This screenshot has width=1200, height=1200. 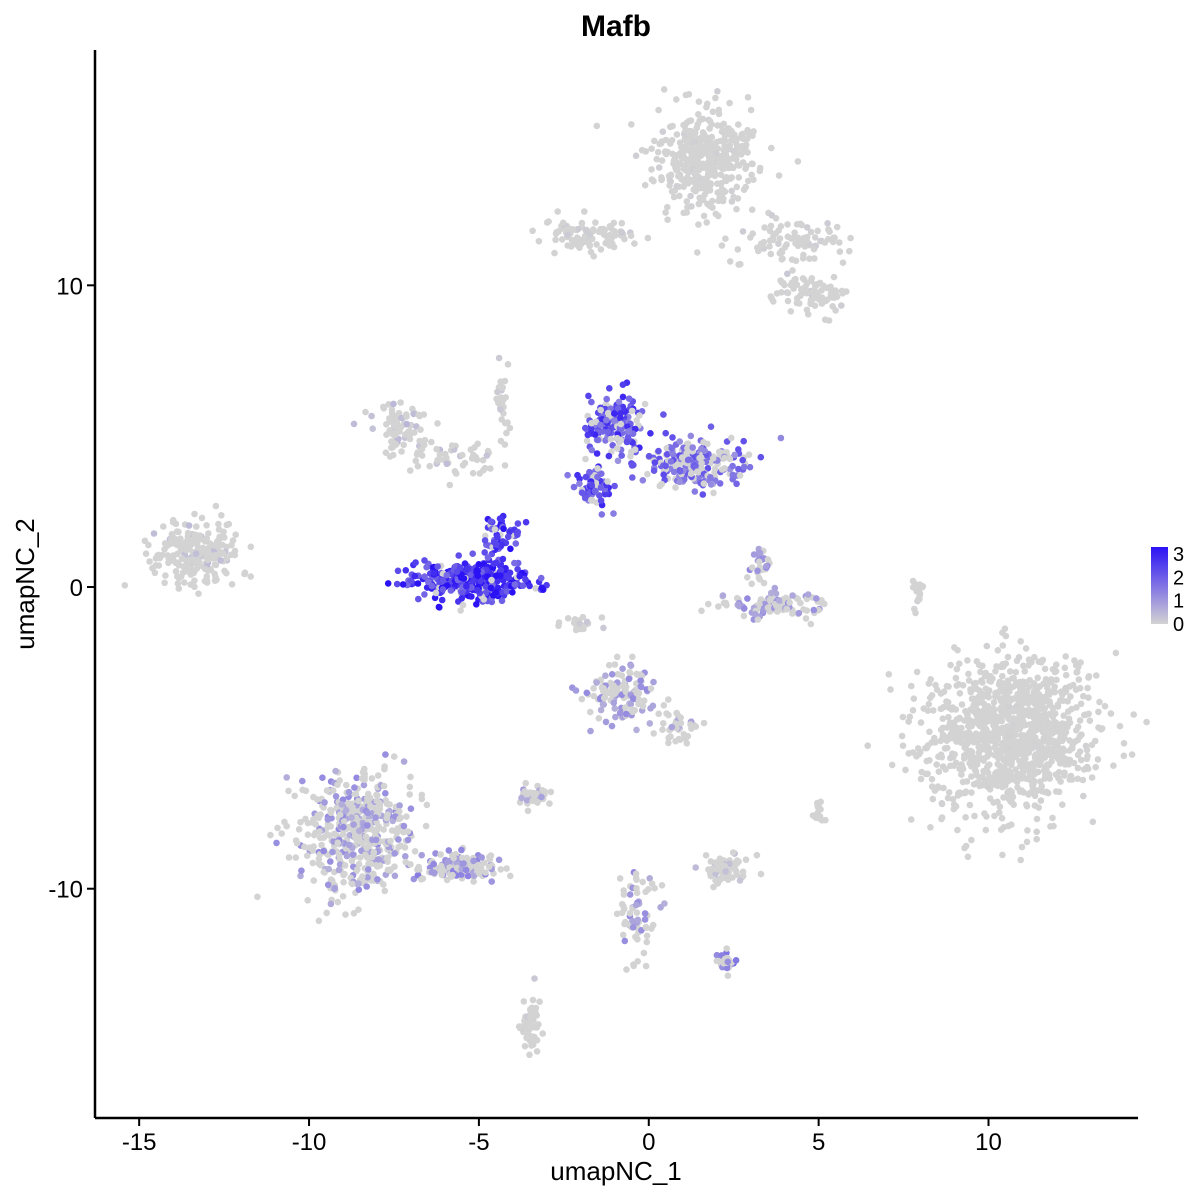 What do you see at coordinates (71, 588) in the screenshot?
I see `y-ticks: -10 0 10` at bounding box center [71, 588].